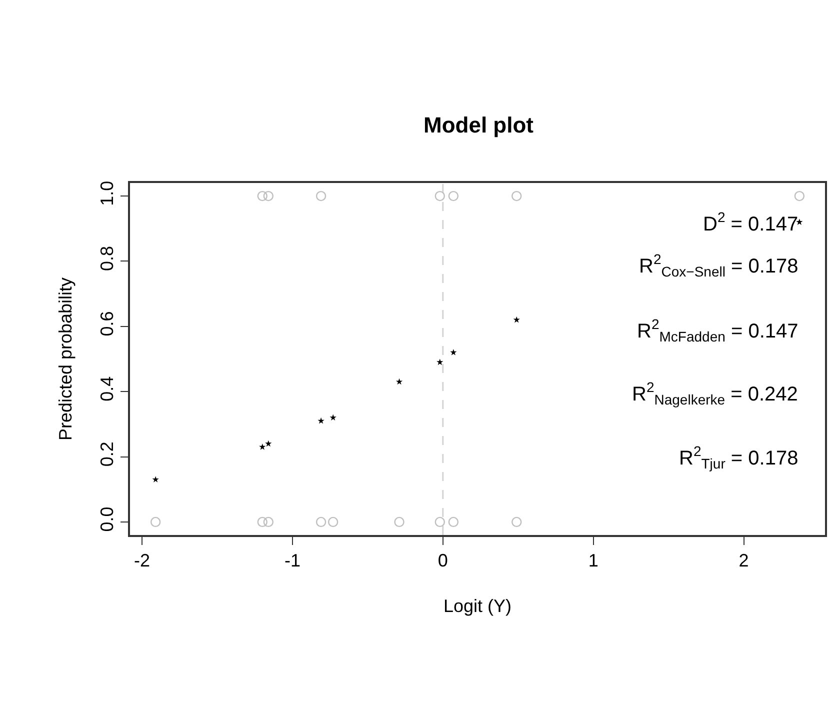 This screenshot has height=711, width=829. What do you see at coordinates (479, 125) in the screenshot?
I see `chart-title: Model plot` at bounding box center [479, 125].